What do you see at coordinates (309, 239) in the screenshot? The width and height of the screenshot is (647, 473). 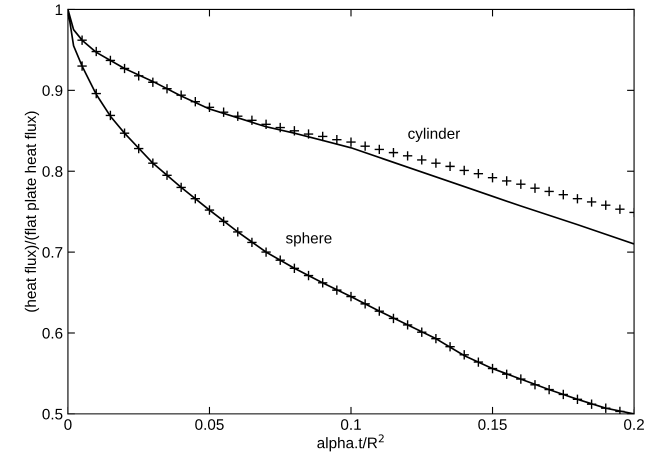 I see `series-label: sphere` at bounding box center [309, 239].